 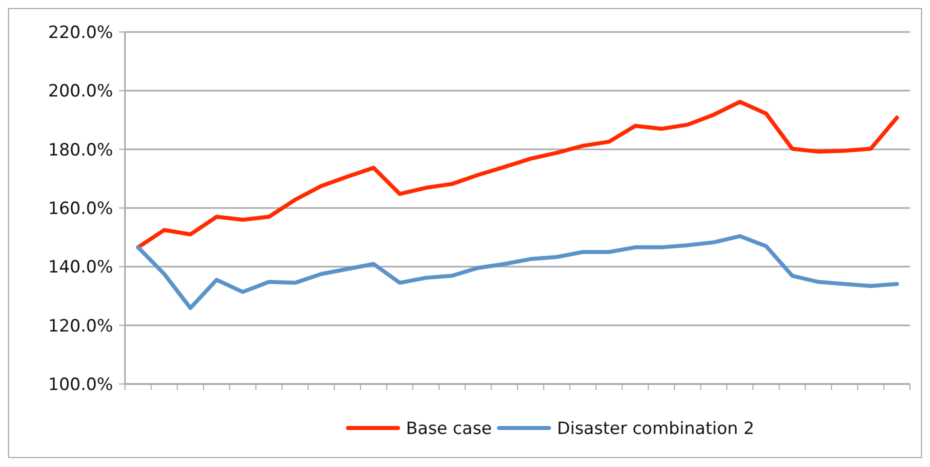 I want to click on legend-label: Disaster combination 2, so click(x=655, y=428).